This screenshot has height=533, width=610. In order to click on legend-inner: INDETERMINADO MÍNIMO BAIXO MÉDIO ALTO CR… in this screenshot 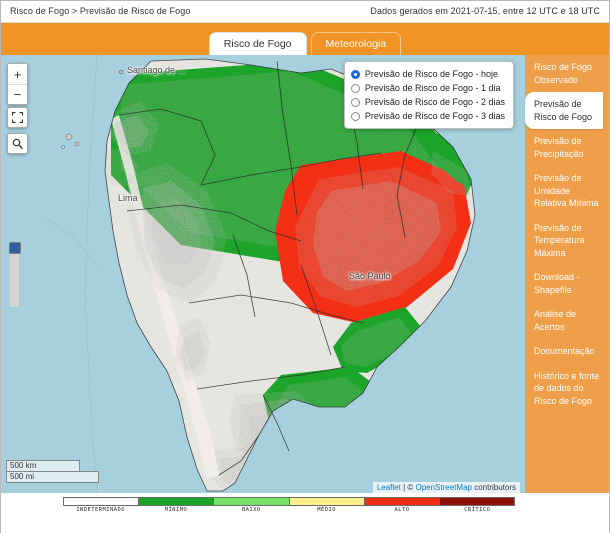, I will do `click(289, 505)`.